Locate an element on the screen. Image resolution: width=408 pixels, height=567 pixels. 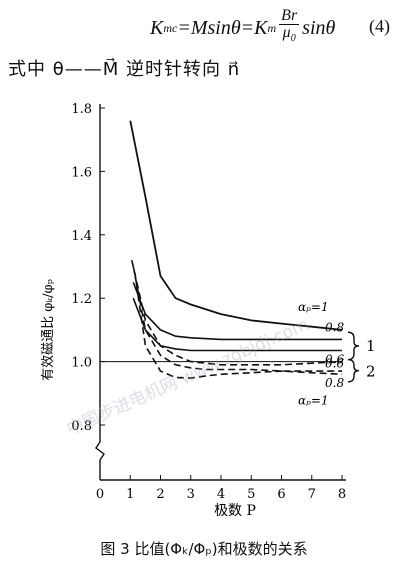
y-tick-label: 1.6 is located at coordinates (81, 172).